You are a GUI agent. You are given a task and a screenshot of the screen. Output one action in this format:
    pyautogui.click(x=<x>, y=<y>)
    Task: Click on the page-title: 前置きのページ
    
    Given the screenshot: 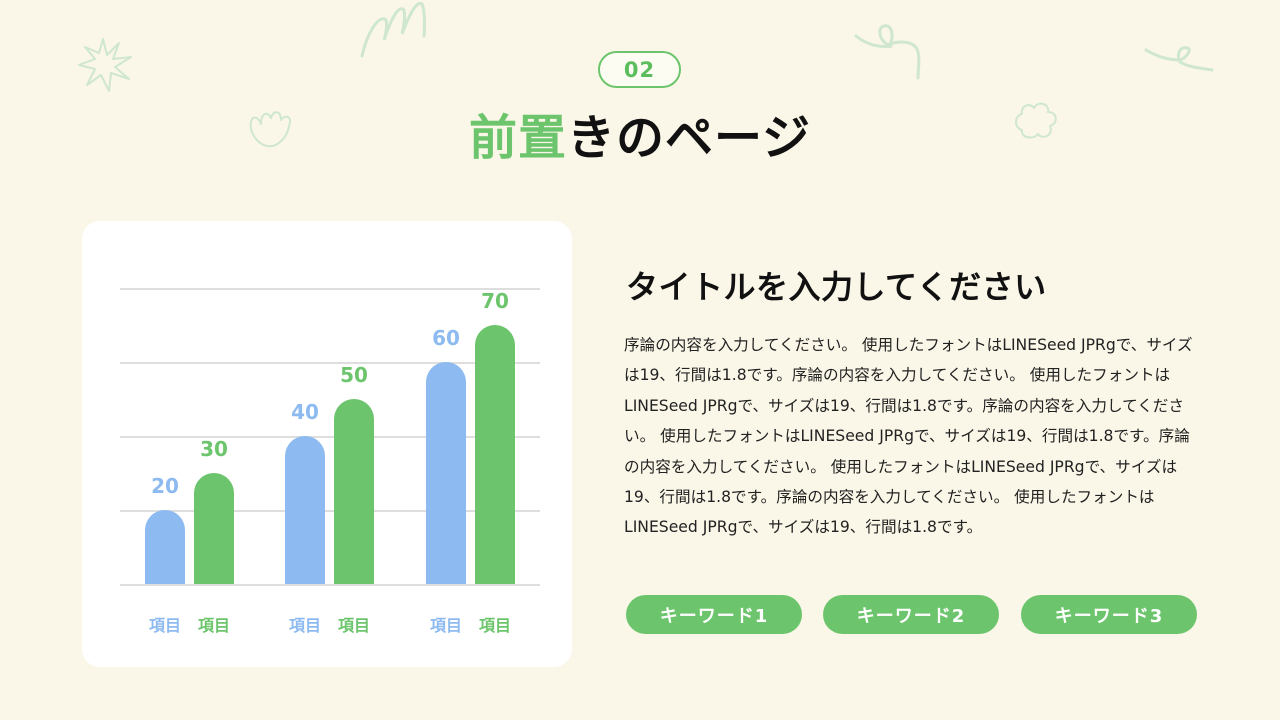 What is the action you would take?
    pyautogui.click(x=640, y=133)
    